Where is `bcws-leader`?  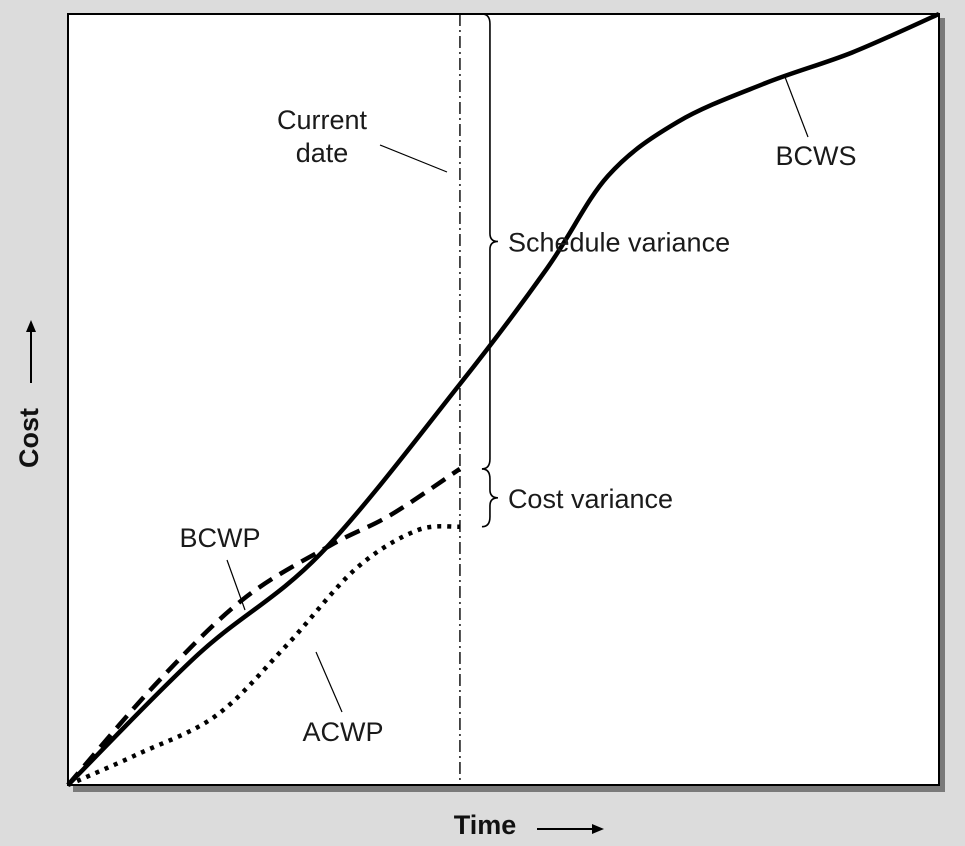 bcws-leader is located at coordinates (796, 107).